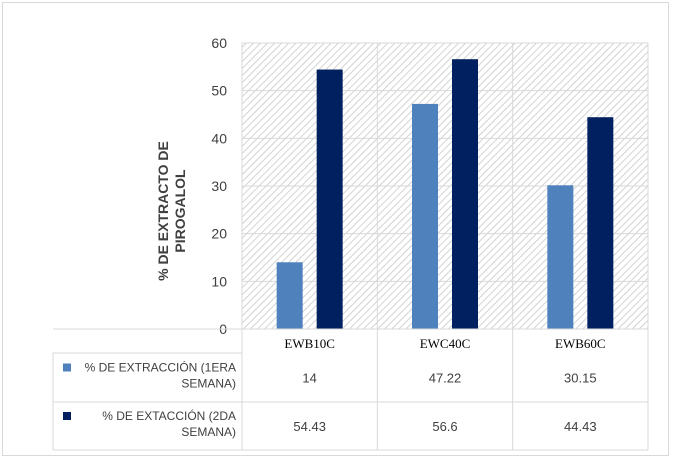  What do you see at coordinates (289, 295) in the screenshot?
I see `bar-series1-ewb10c` at bounding box center [289, 295].